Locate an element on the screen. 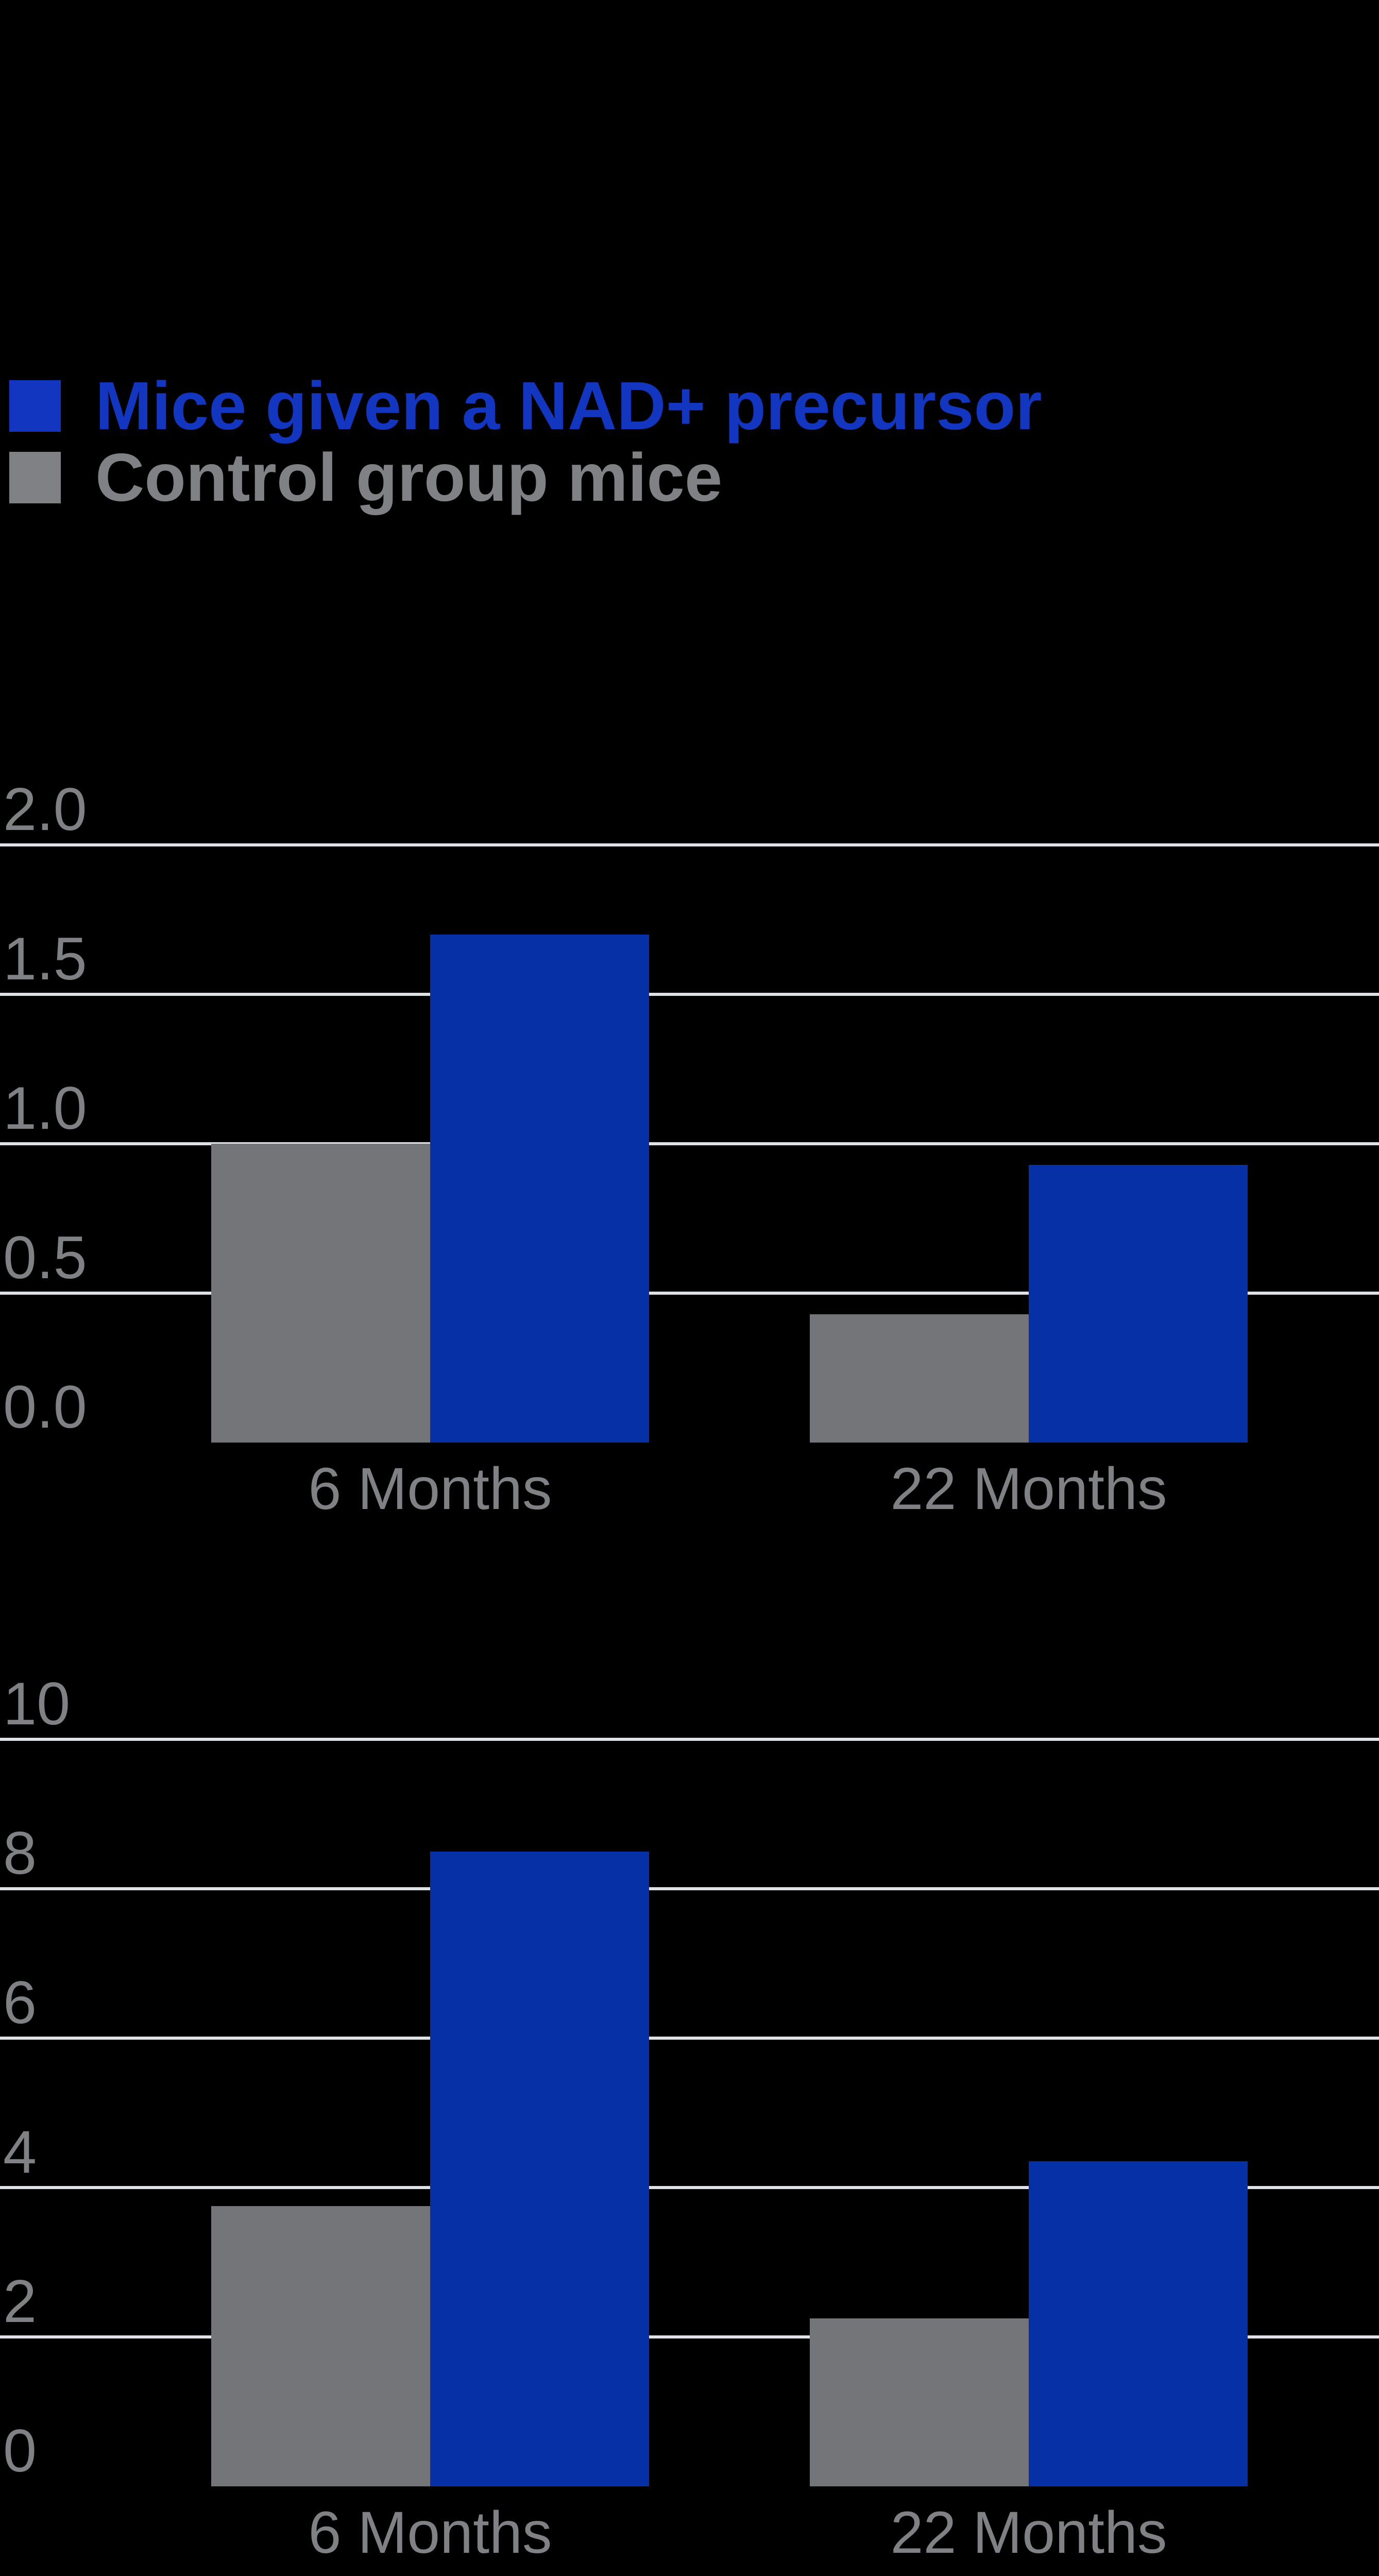 Image resolution: width=1379 pixels, height=2576 pixels. bar-chart2-control-6-months is located at coordinates (320, 2346).